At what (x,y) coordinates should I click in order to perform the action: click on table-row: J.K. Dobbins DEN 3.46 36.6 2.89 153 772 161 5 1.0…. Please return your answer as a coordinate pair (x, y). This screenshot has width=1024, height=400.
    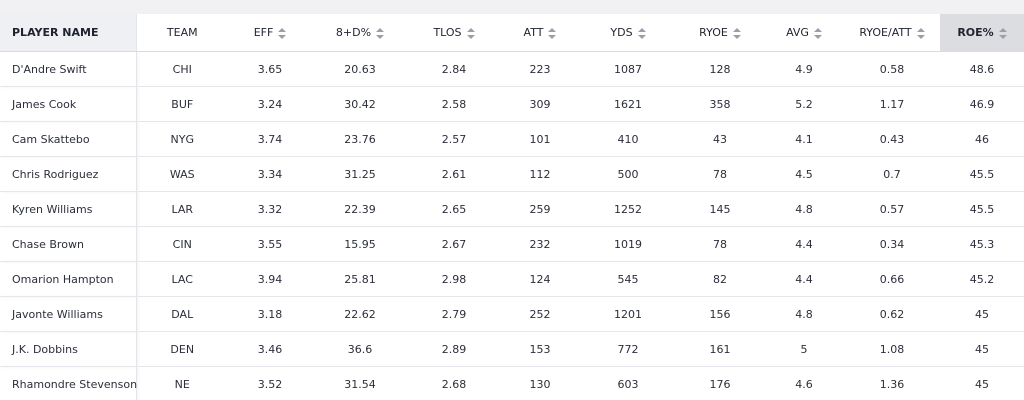
    Looking at the image, I should click on (512, 349).